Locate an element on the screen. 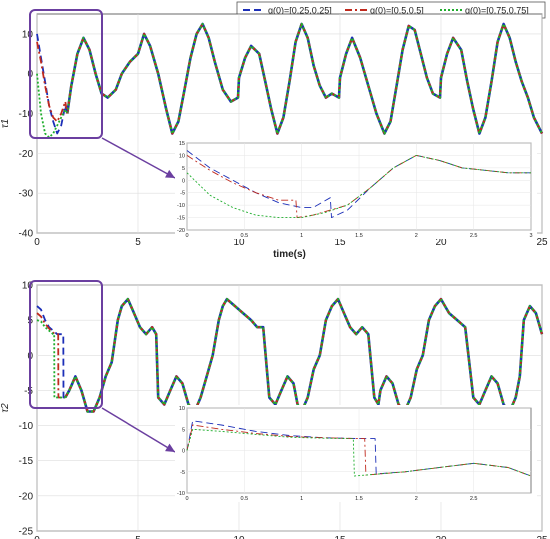  y-tick-label: -5 is located at coordinates (28, 391).